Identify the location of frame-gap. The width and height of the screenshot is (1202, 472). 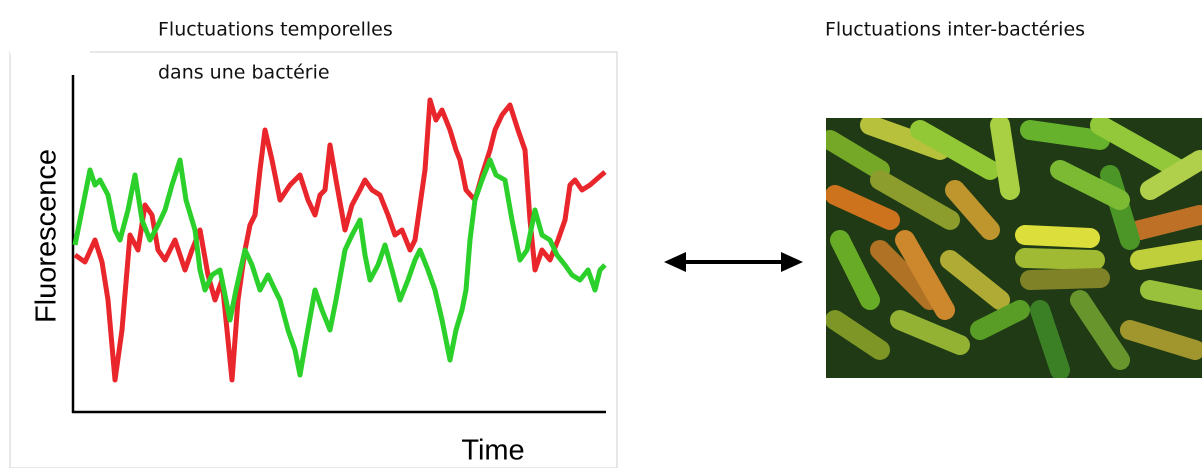
(50, 47).